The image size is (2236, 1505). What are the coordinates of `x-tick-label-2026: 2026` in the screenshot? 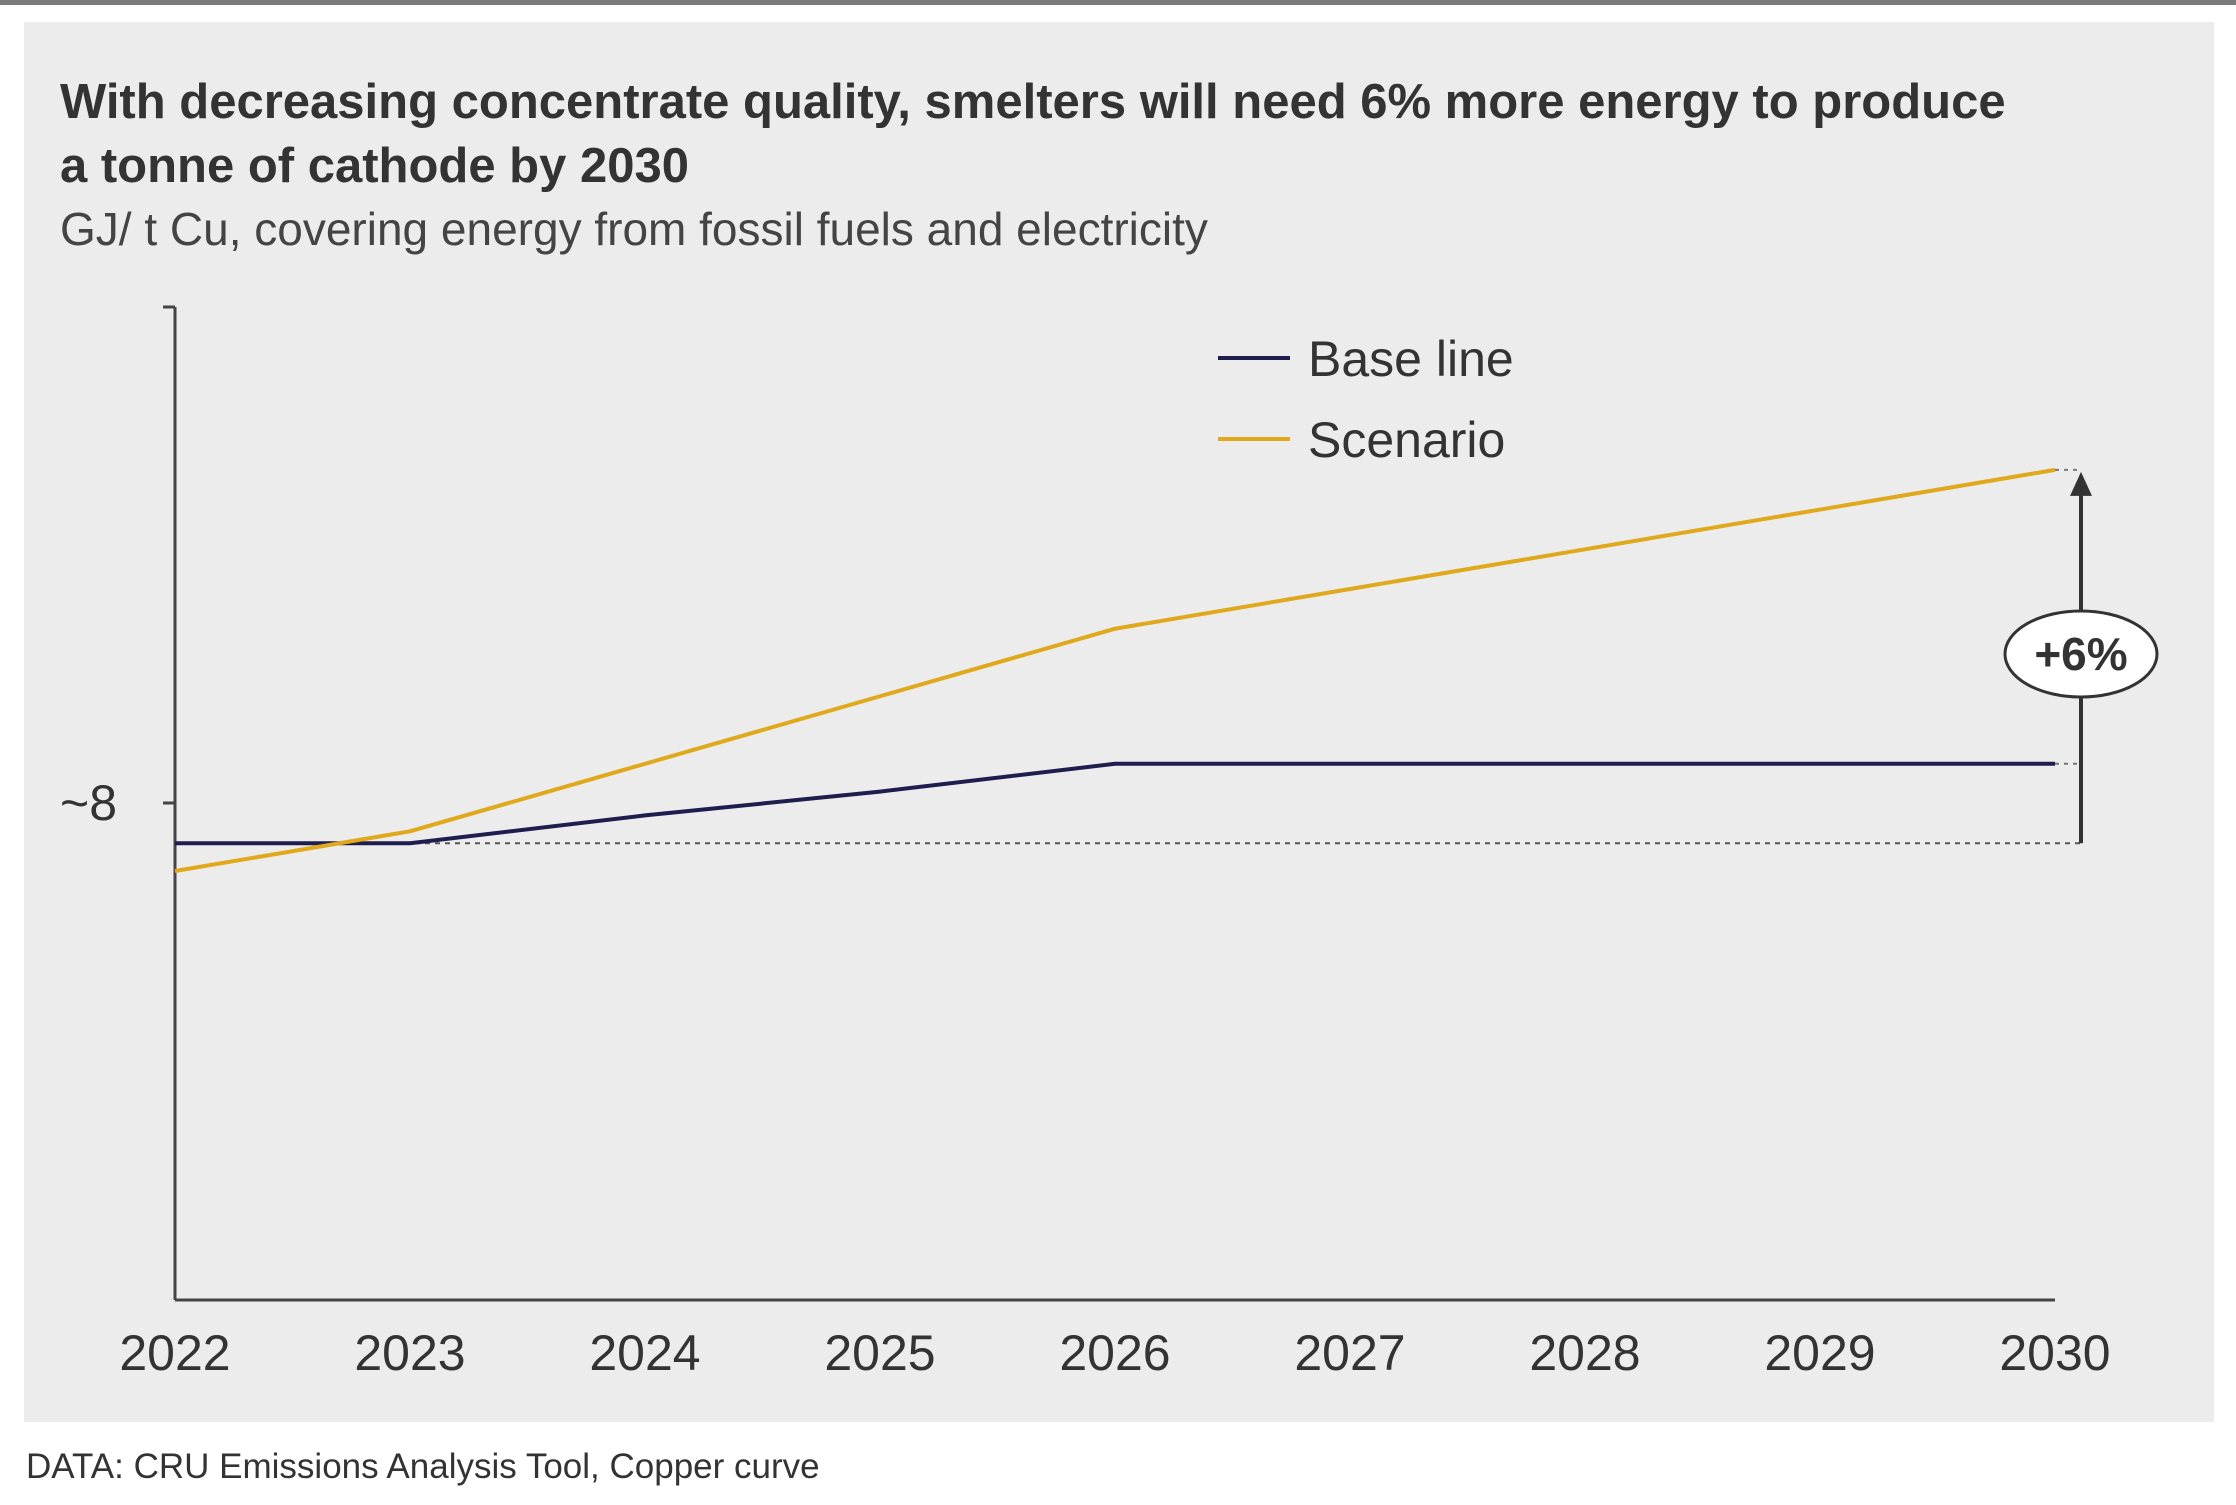 It's located at (1114, 1353).